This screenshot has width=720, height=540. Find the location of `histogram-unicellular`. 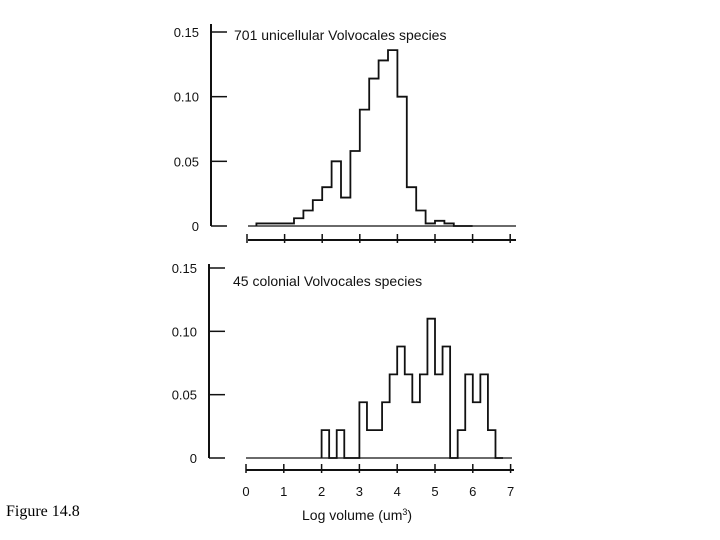

histogram-unicellular is located at coordinates (364, 138).